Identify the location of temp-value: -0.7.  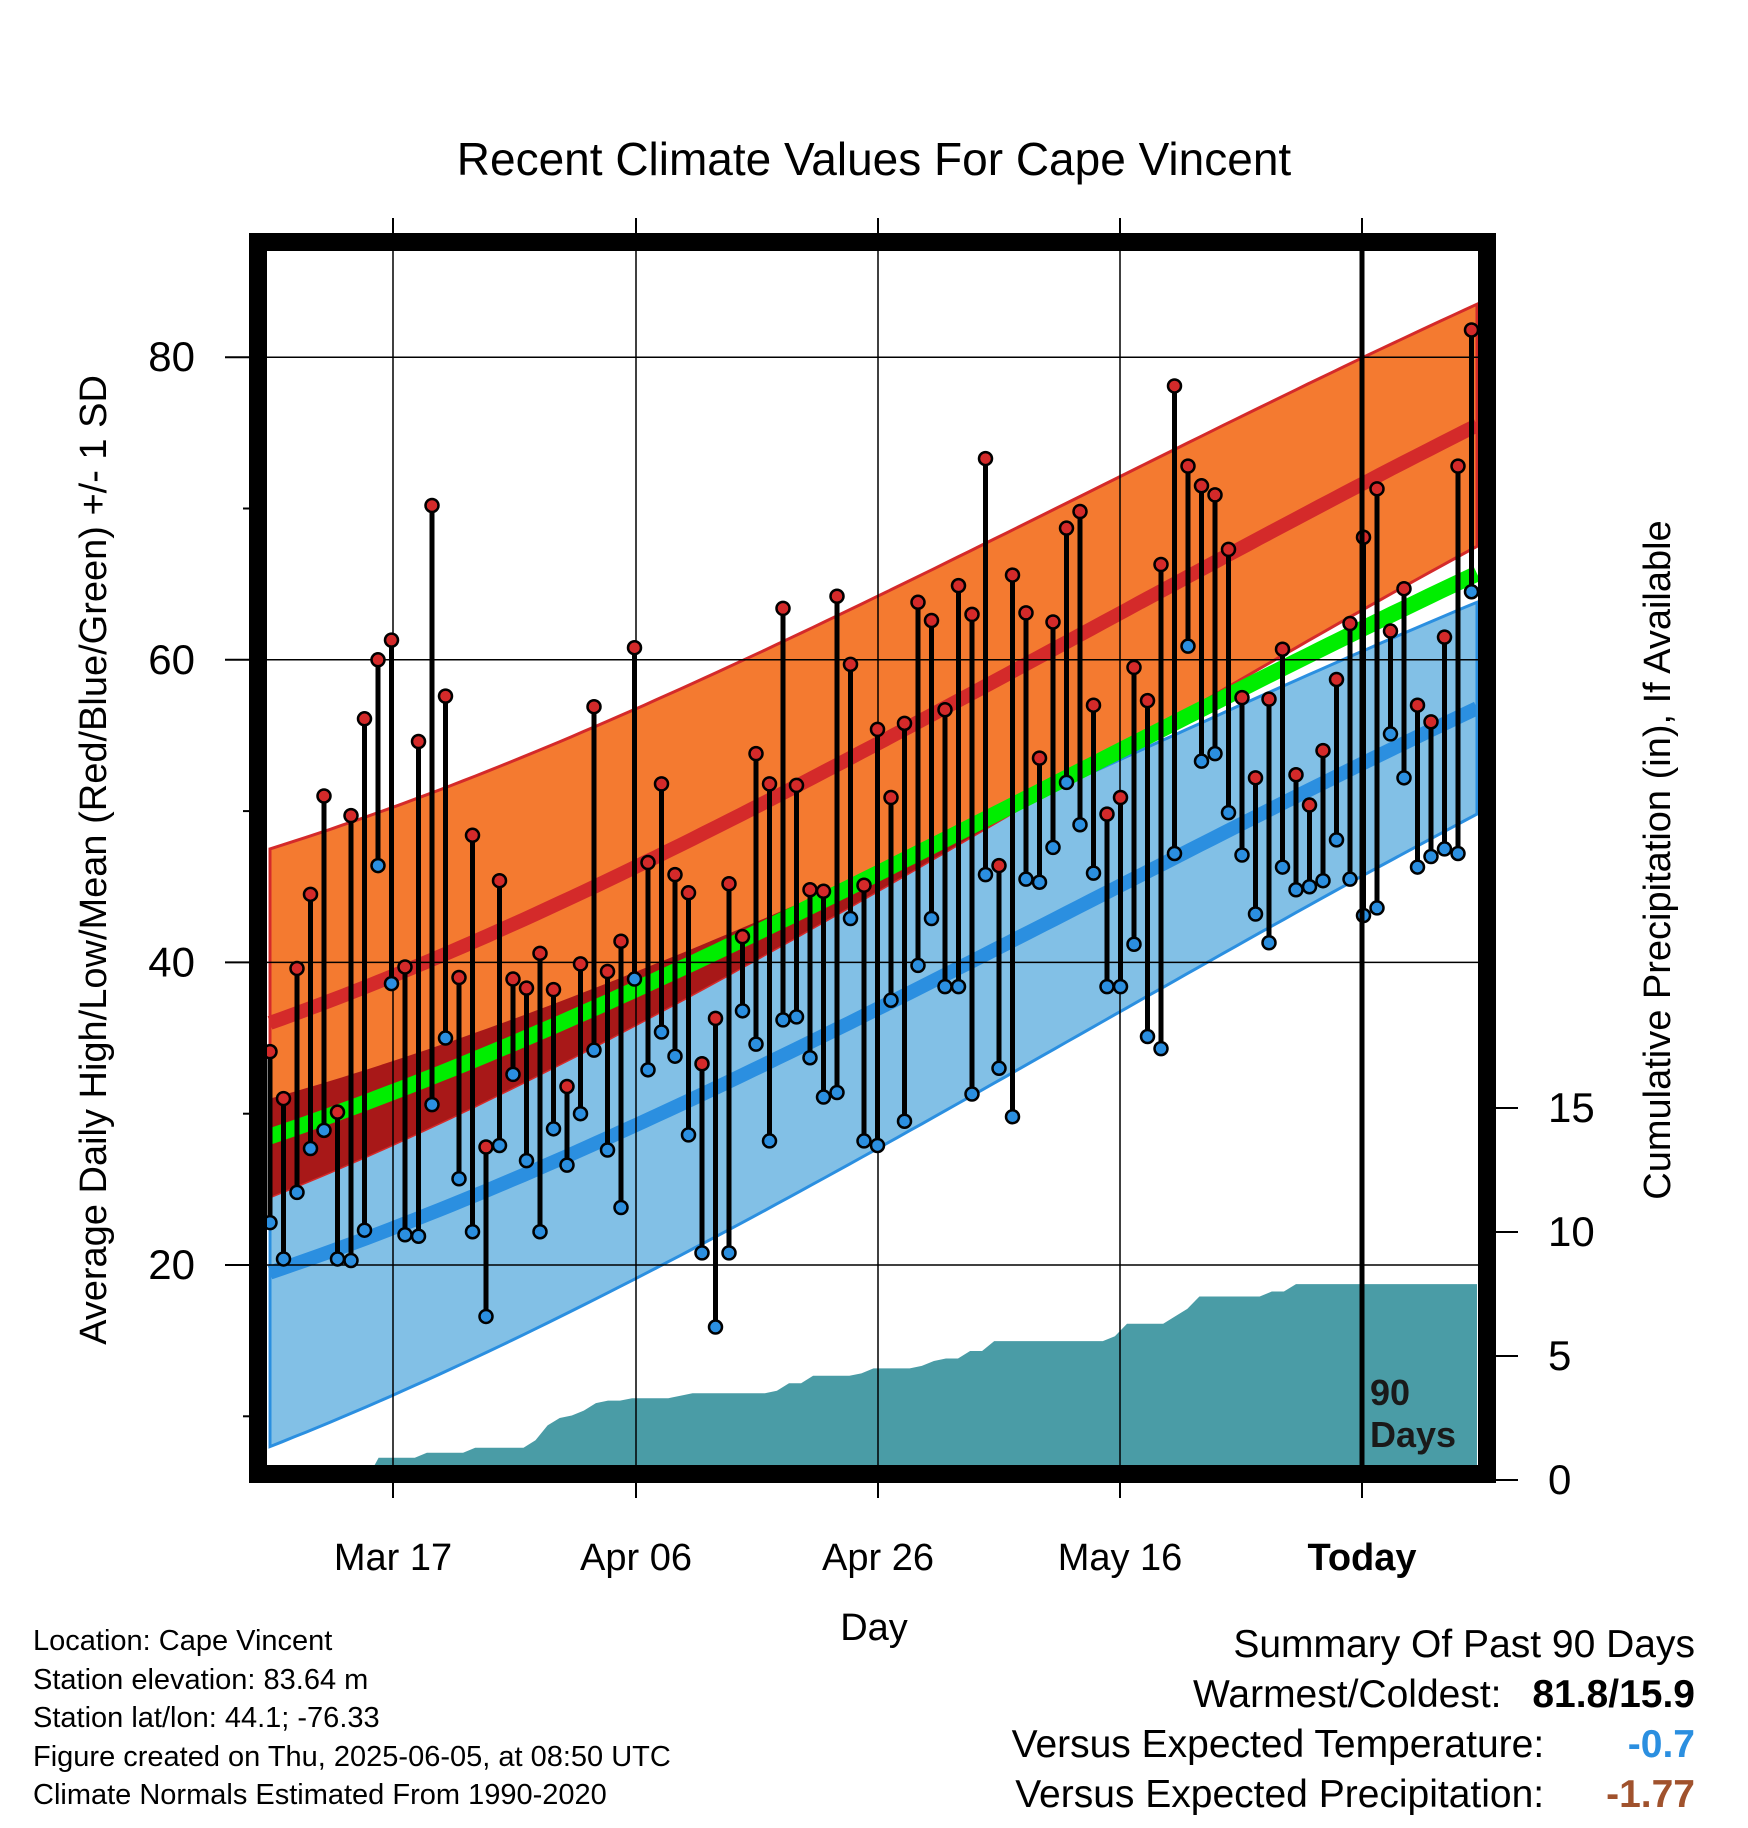
(1661, 1744).